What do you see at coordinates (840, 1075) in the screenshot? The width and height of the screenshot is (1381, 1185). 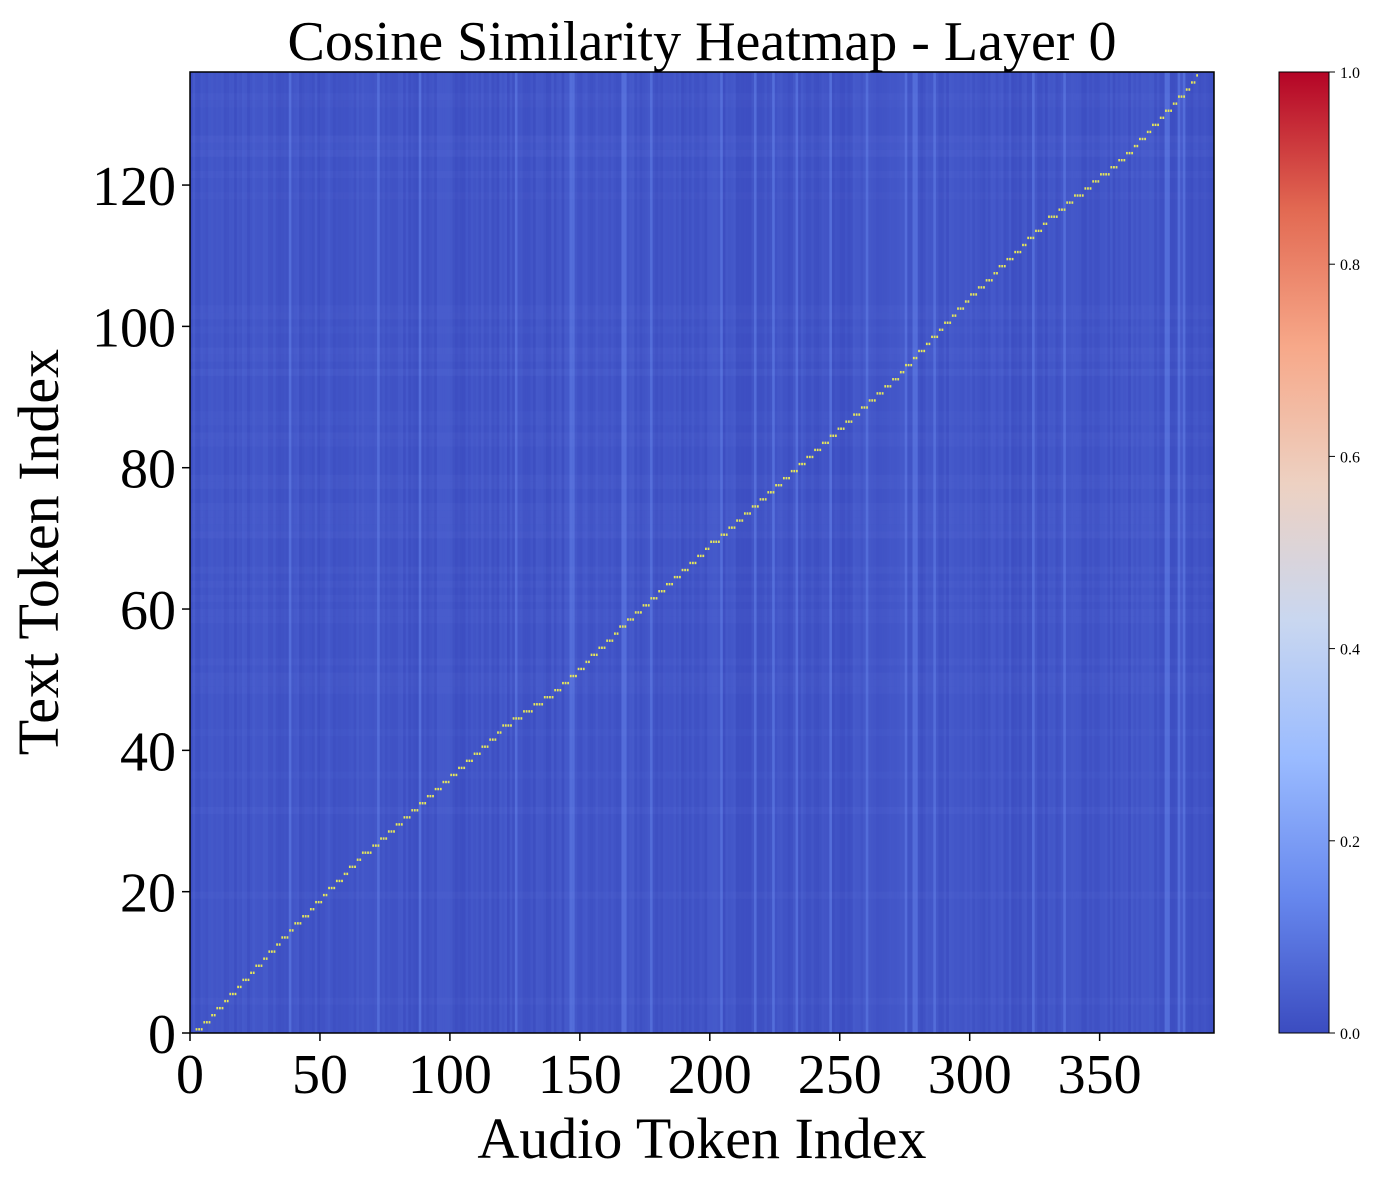 I see `x-tick-label: 250` at bounding box center [840, 1075].